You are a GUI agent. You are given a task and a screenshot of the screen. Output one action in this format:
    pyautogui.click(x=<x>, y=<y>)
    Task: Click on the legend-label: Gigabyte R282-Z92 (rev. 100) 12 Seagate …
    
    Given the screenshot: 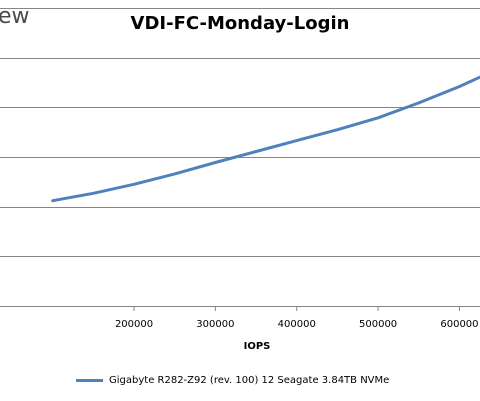 What is the action you would take?
    pyautogui.click(x=249, y=380)
    